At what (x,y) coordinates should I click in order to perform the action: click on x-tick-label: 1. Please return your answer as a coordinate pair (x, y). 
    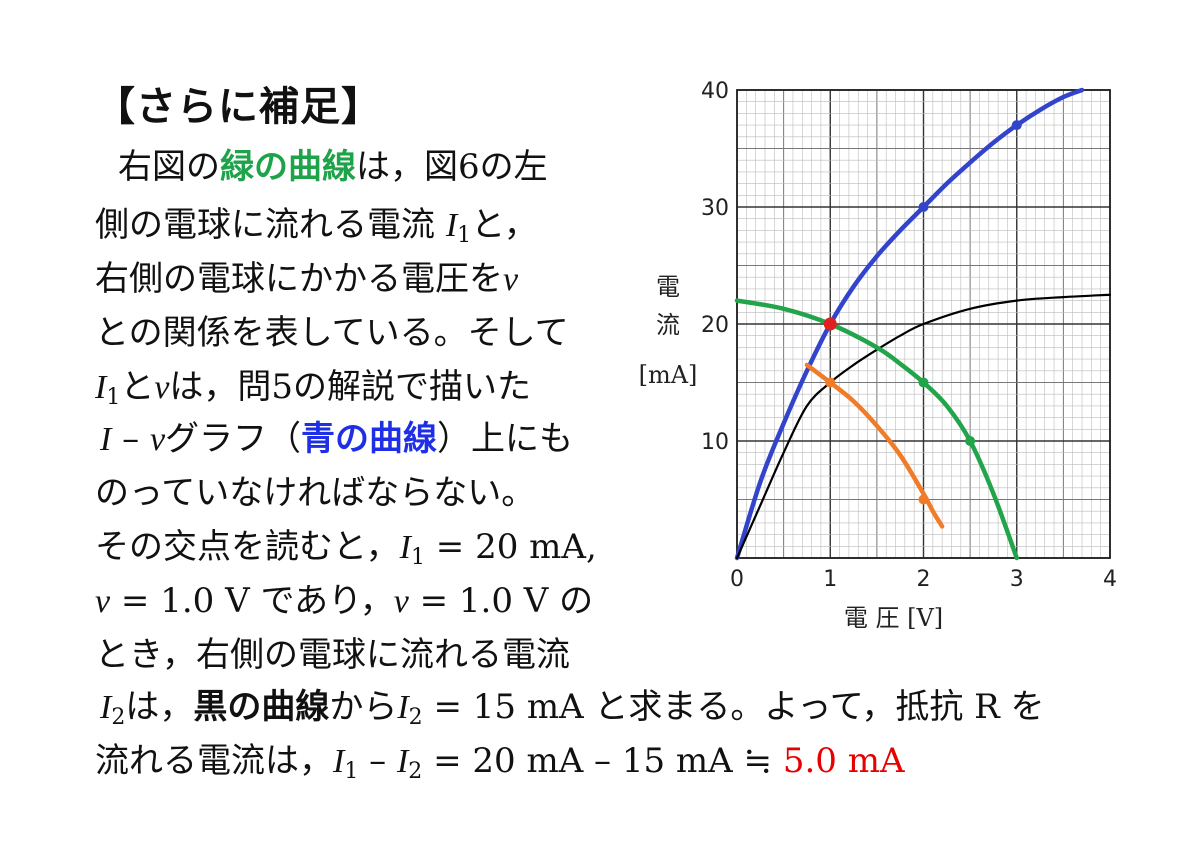
    Looking at the image, I should click on (830, 579).